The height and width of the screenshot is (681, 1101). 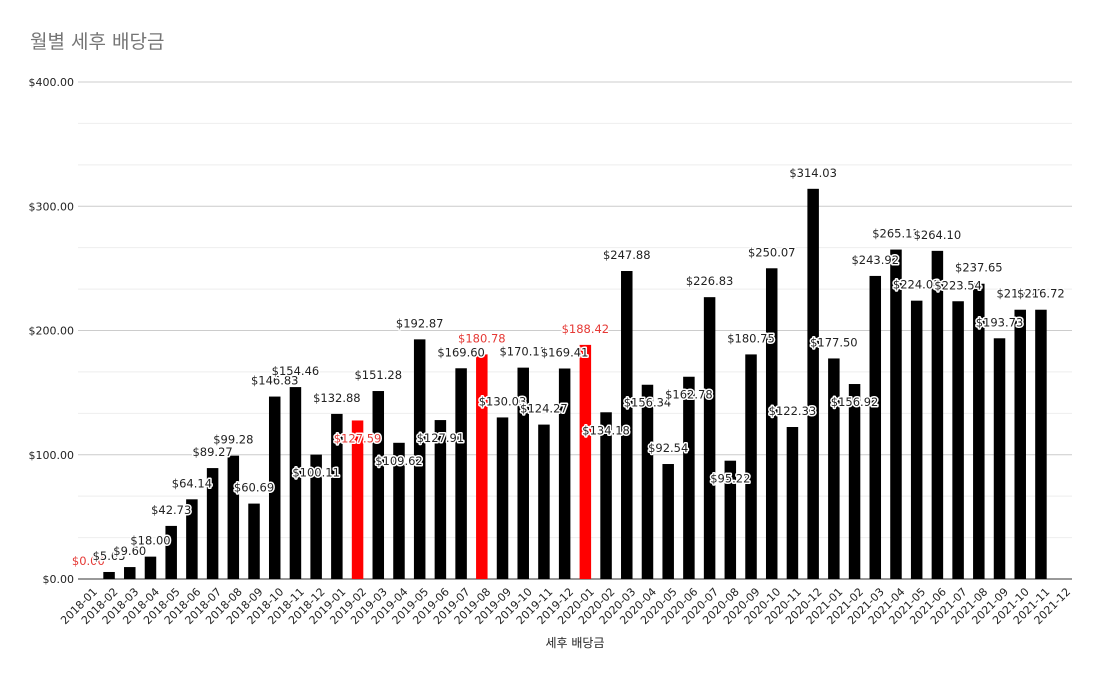 I want to click on data-label: $122.33, so click(x=793, y=411).